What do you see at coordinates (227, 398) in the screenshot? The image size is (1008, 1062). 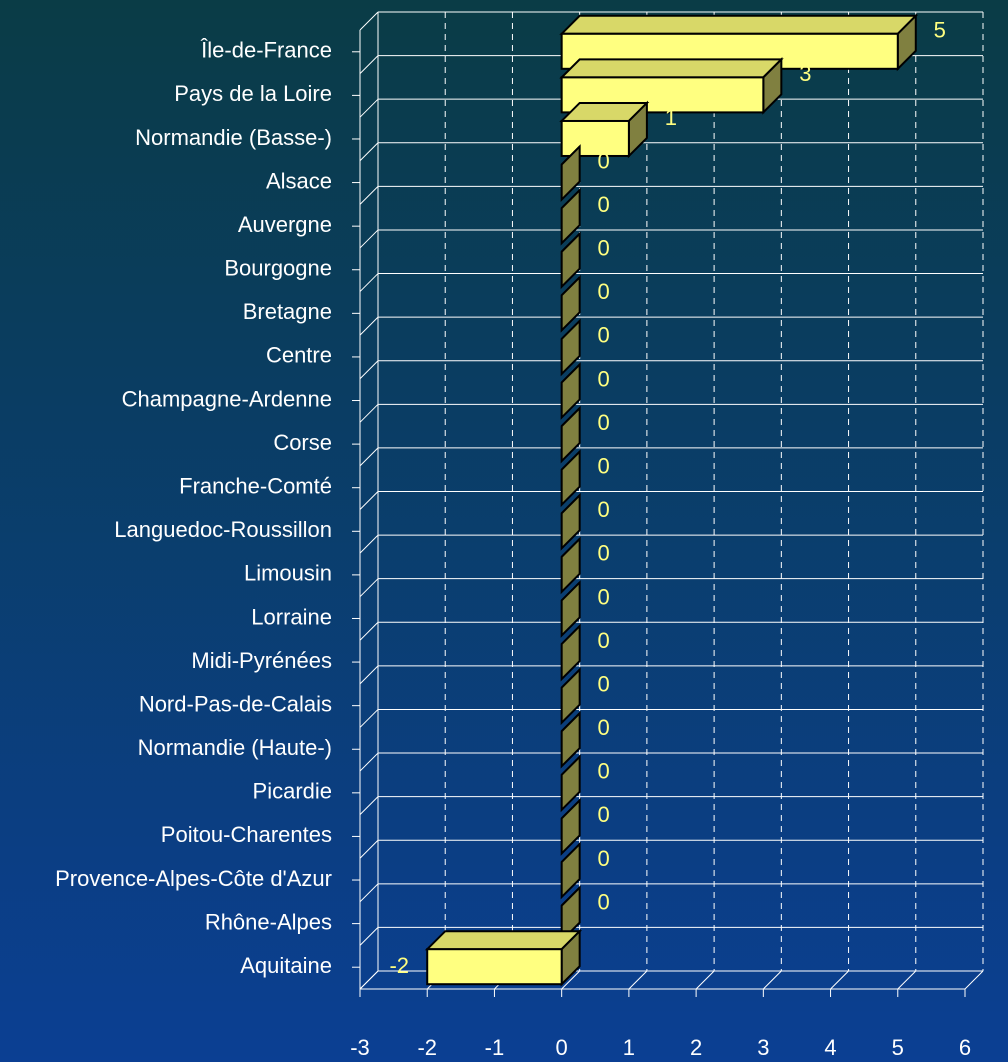 I see `y-tick-label: Champagne-Ardenne` at bounding box center [227, 398].